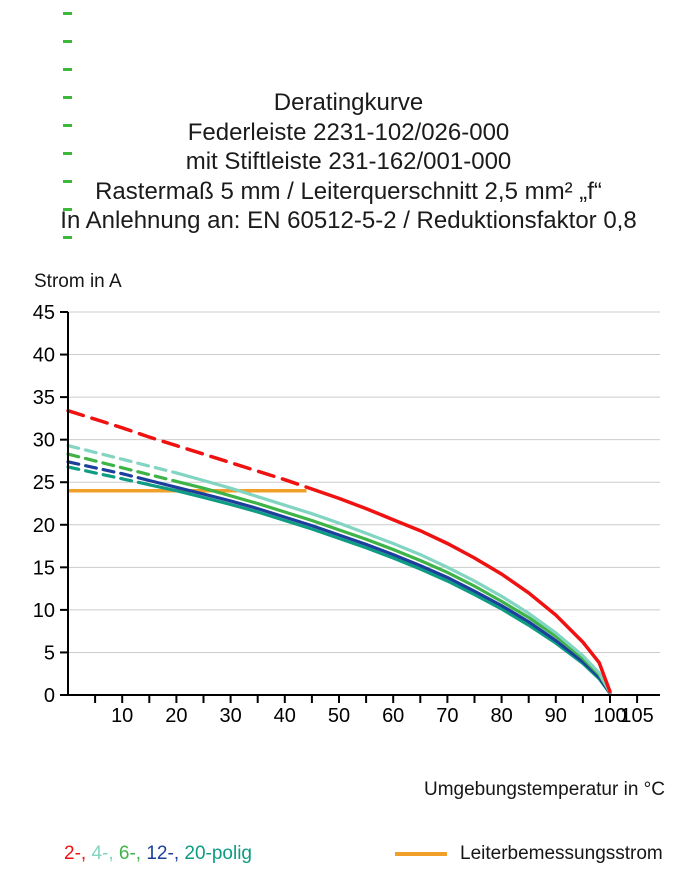 The image size is (697, 870). What do you see at coordinates (122, 716) in the screenshot?
I see `x-tick-label-10: 10` at bounding box center [122, 716].